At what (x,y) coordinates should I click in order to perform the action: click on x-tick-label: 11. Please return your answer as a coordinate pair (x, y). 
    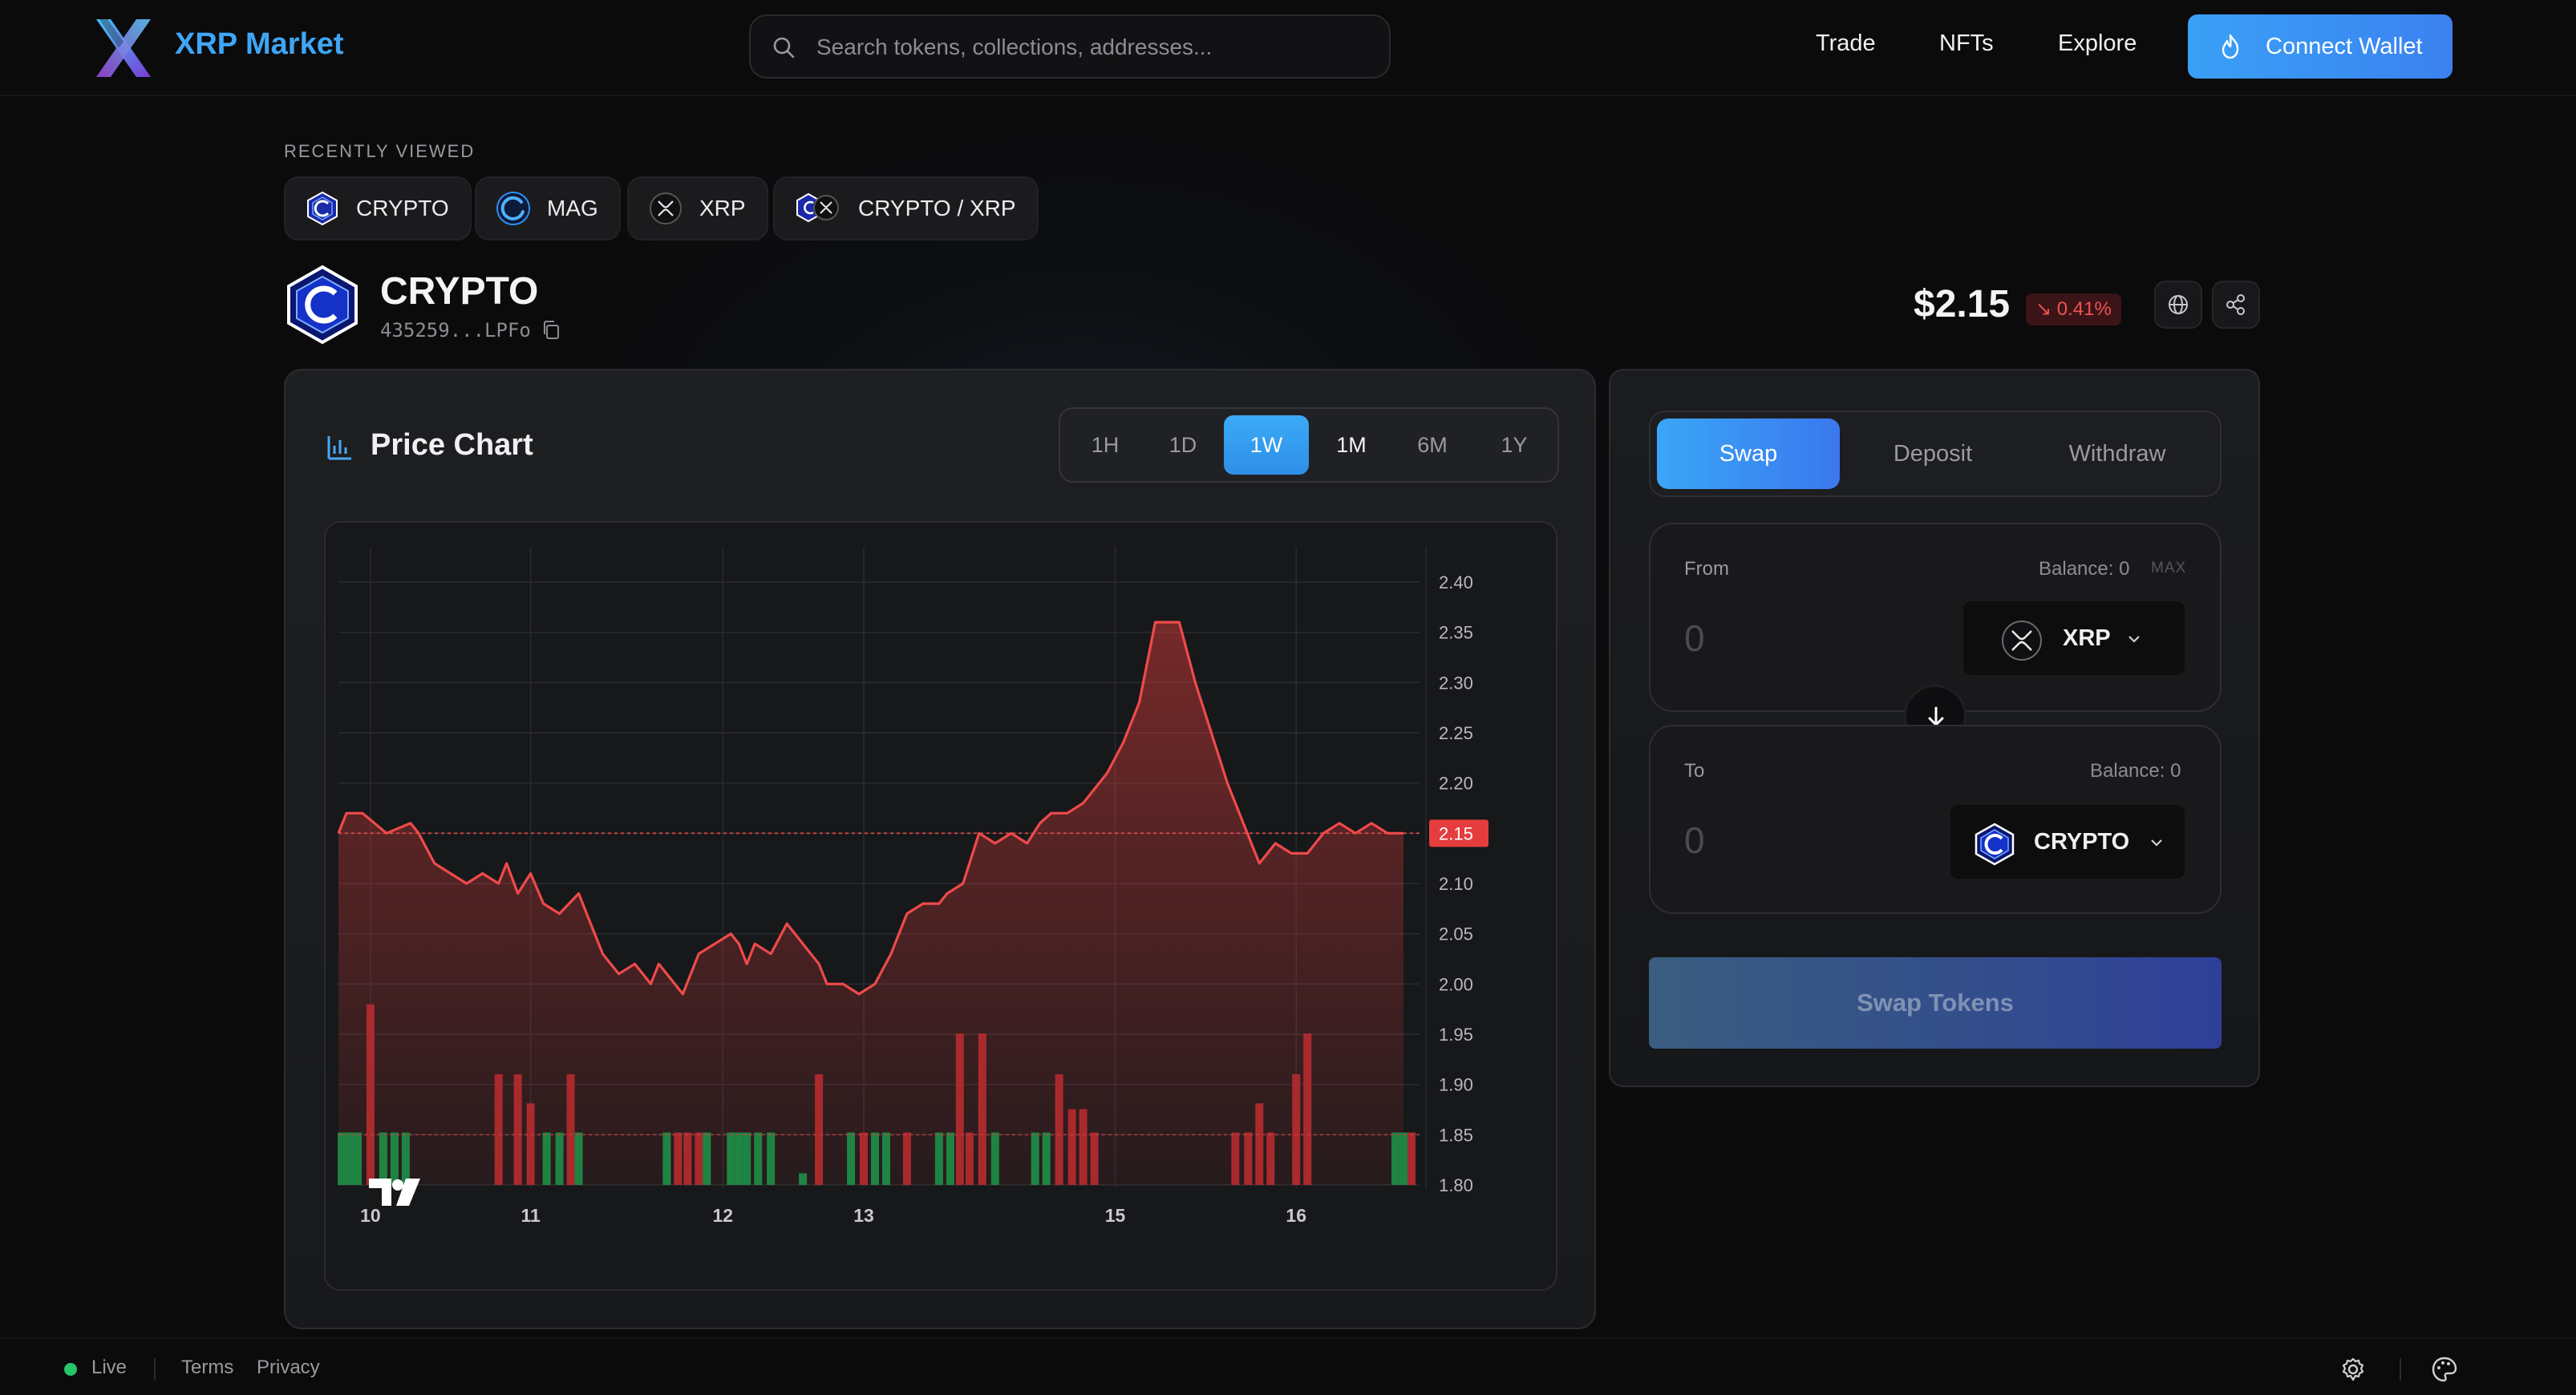
    Looking at the image, I should click on (530, 1215).